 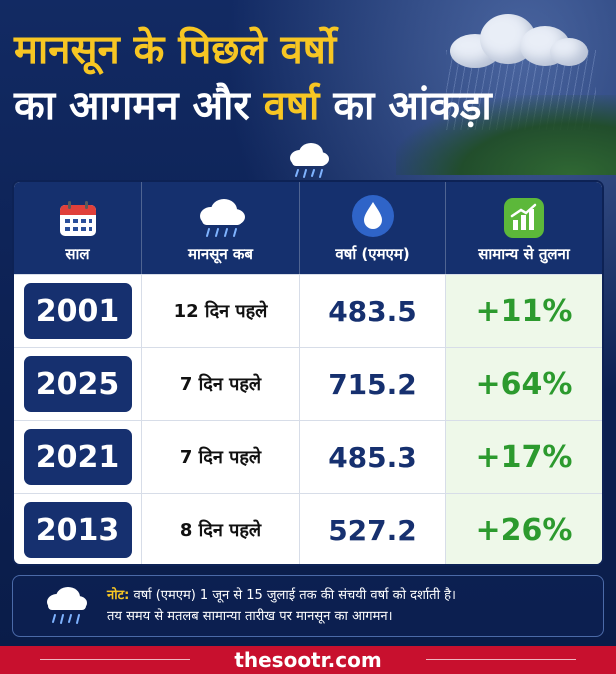 I want to click on table-row: 2021 7 दिन पहले 485.3 +17%, so click(x=308, y=456).